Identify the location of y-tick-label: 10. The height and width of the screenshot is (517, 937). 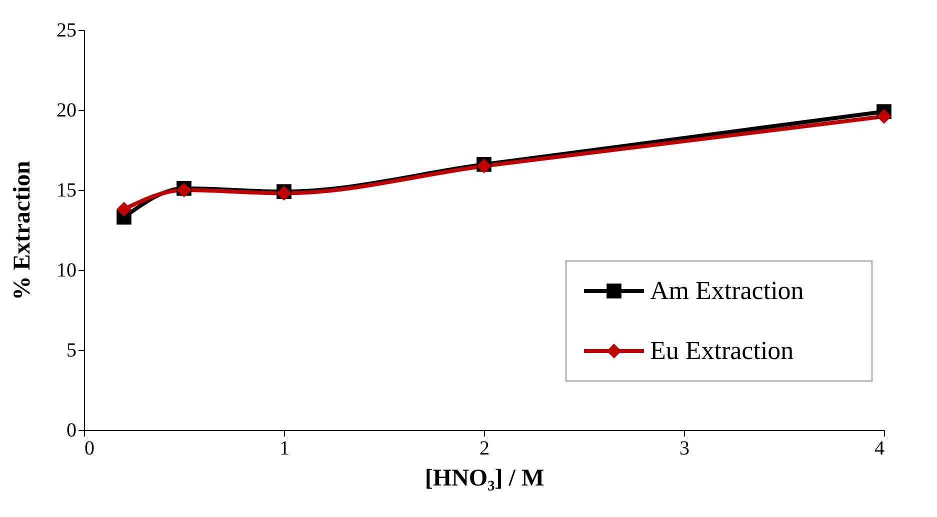
(66, 271).